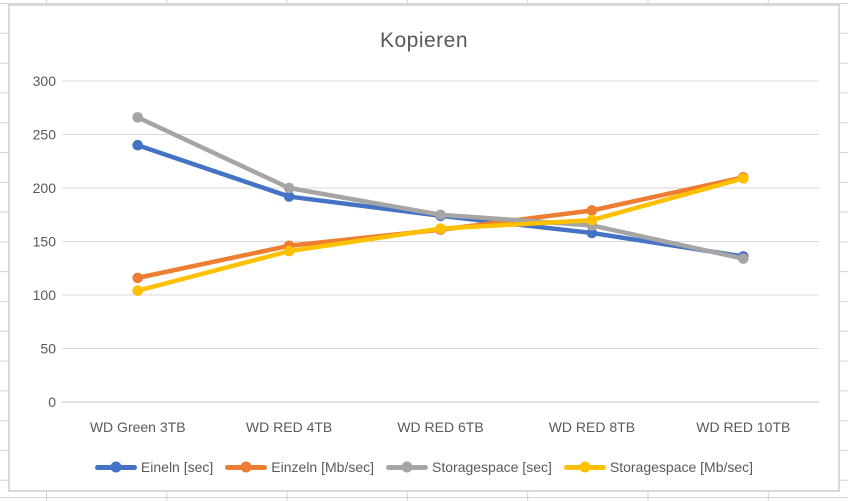 This screenshot has height=501, width=848. I want to click on y-tick-label: 50, so click(48, 349).